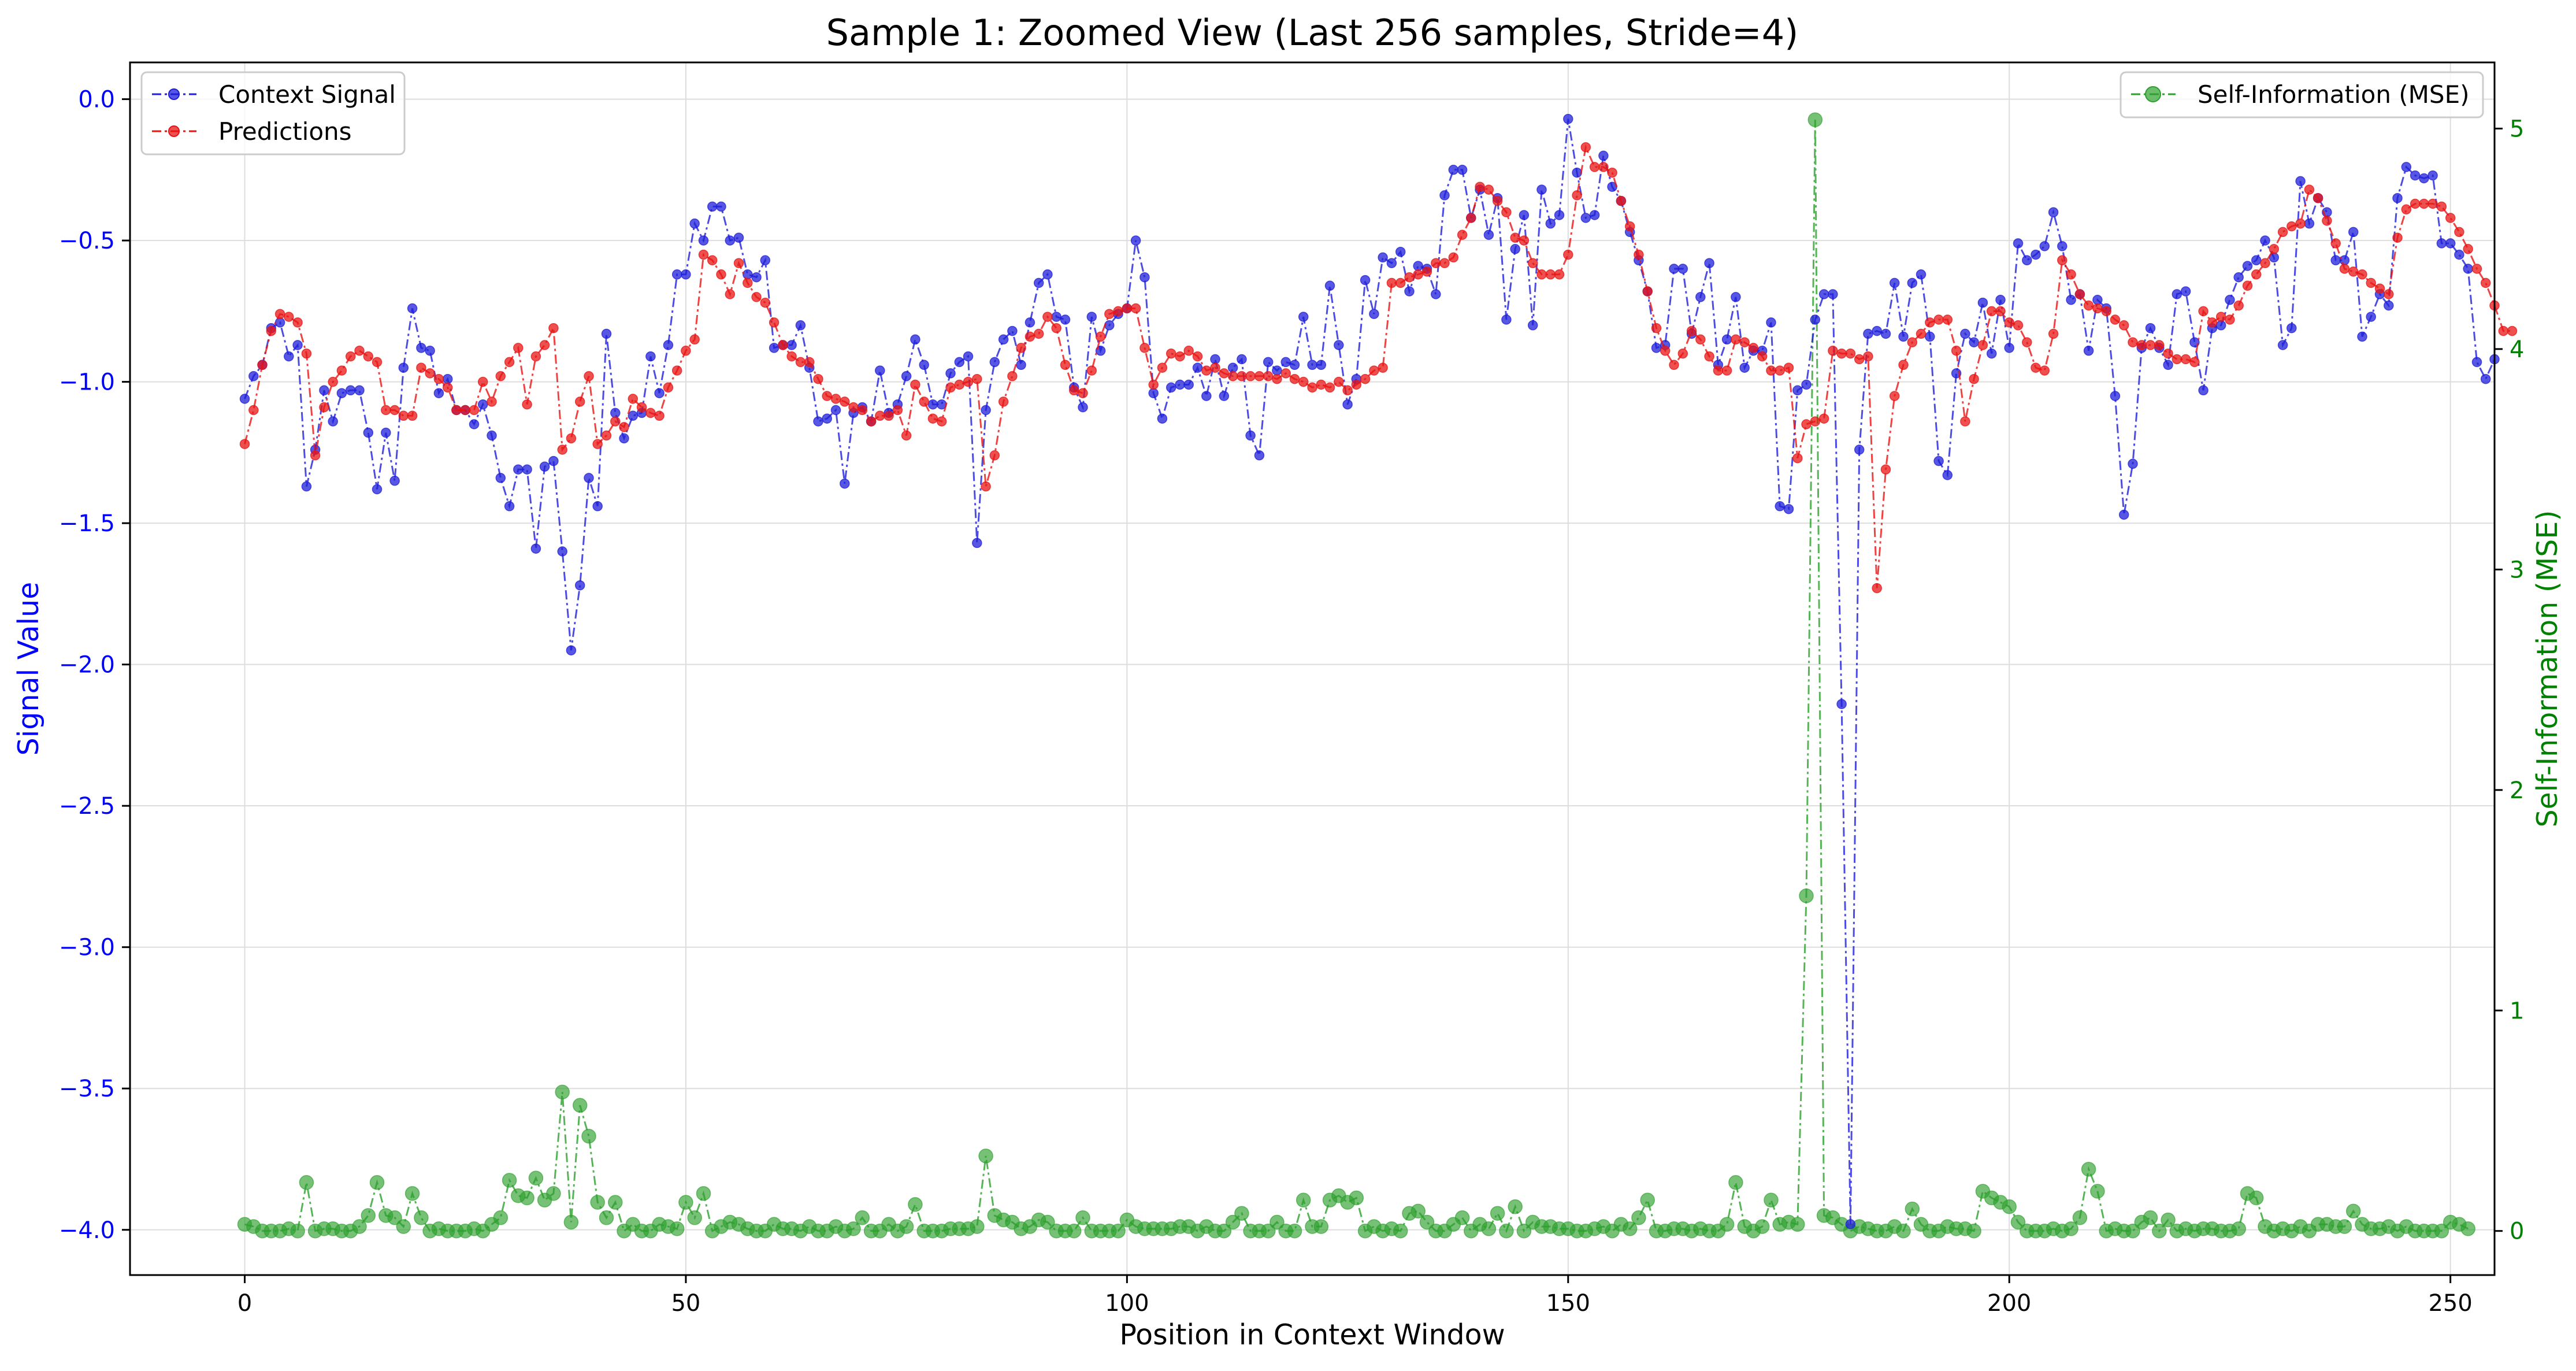 Image resolution: width=2576 pixels, height=1371 pixels. What do you see at coordinates (174, 131) in the screenshot?
I see `legend-predictions-marker` at bounding box center [174, 131].